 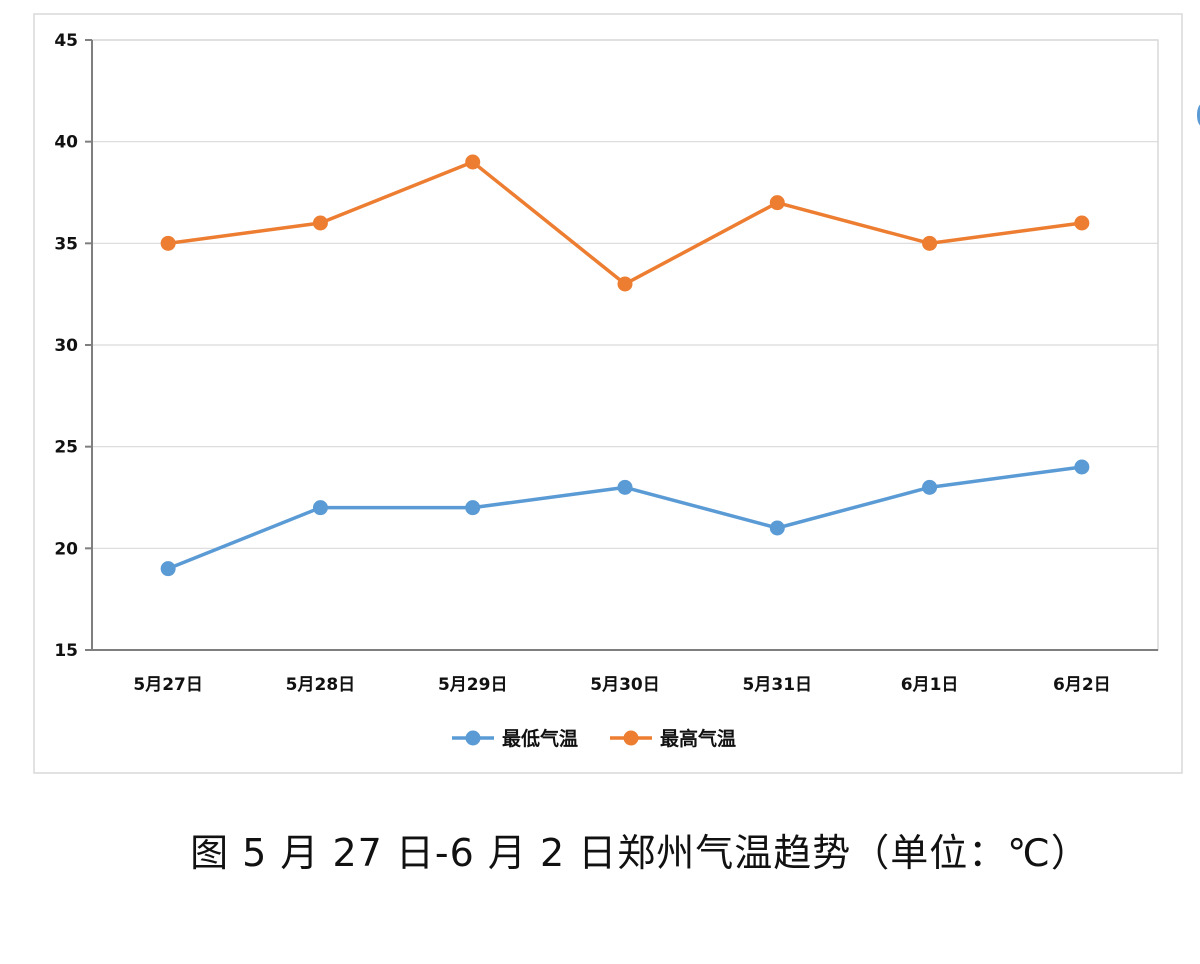 I want to click on x-tick-label: 5月27日, so click(x=168, y=685).